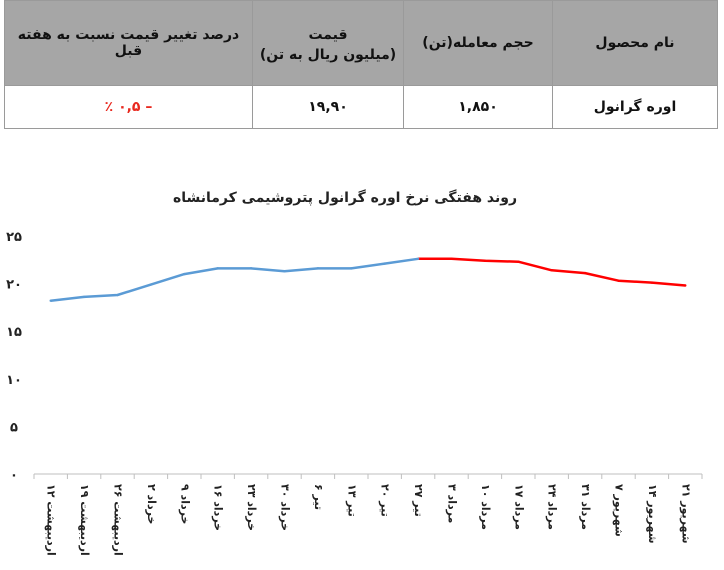  I want to click on header-price-line1: قیمت, so click(328, 35).